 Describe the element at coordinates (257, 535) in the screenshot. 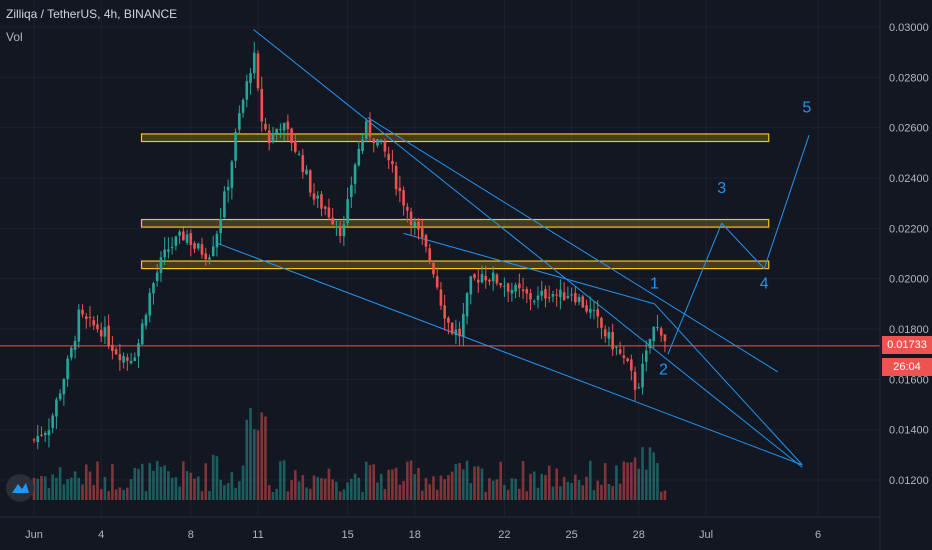

I see `x-tick-label: 11` at that location.